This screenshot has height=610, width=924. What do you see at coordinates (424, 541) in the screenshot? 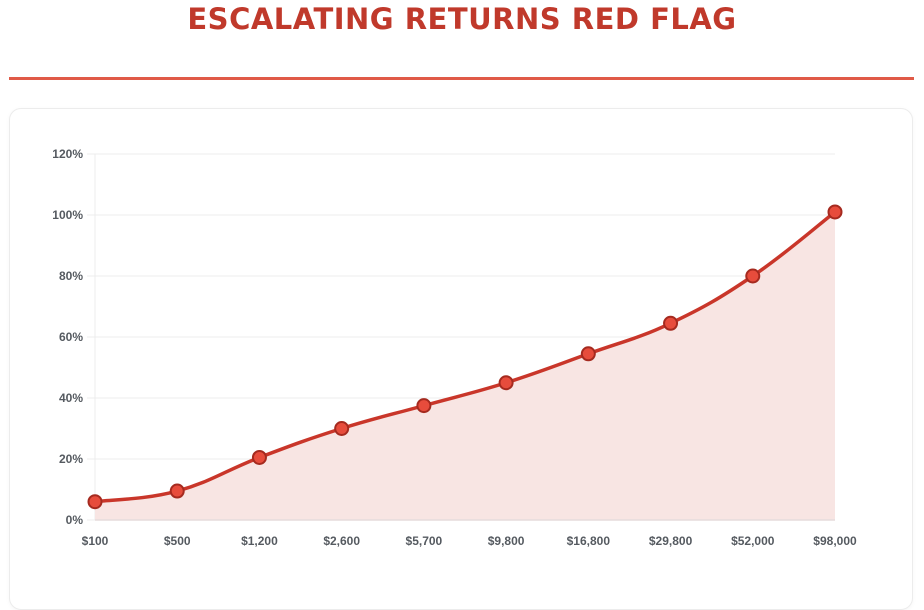
I see `x-tick-label: $5,700` at bounding box center [424, 541].